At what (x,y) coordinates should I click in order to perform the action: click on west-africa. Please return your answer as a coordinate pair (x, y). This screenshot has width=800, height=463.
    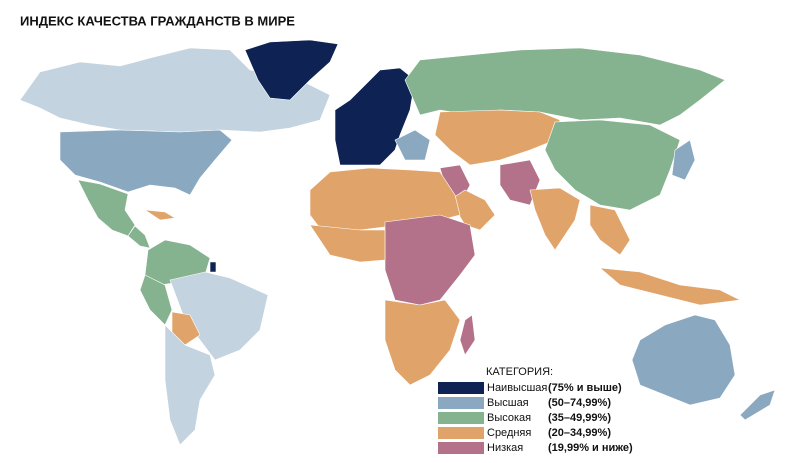
    Looking at the image, I should click on (347, 243).